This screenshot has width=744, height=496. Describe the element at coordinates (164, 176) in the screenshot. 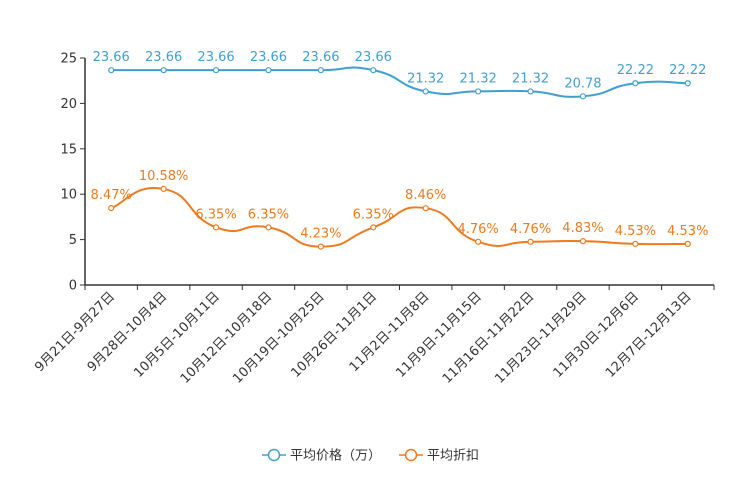

I see `data-label: 10.58%` at that location.